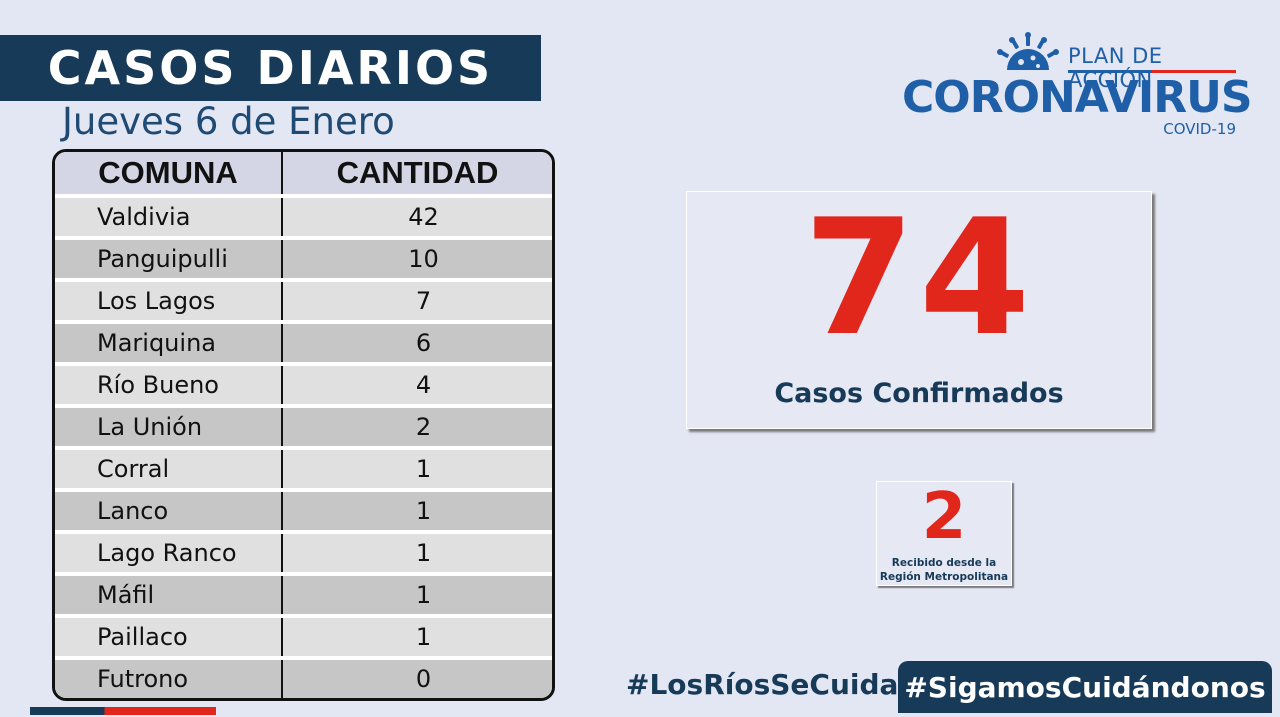 The height and width of the screenshot is (717, 1280). I want to click on comuna-cell: Corral, so click(169, 468).